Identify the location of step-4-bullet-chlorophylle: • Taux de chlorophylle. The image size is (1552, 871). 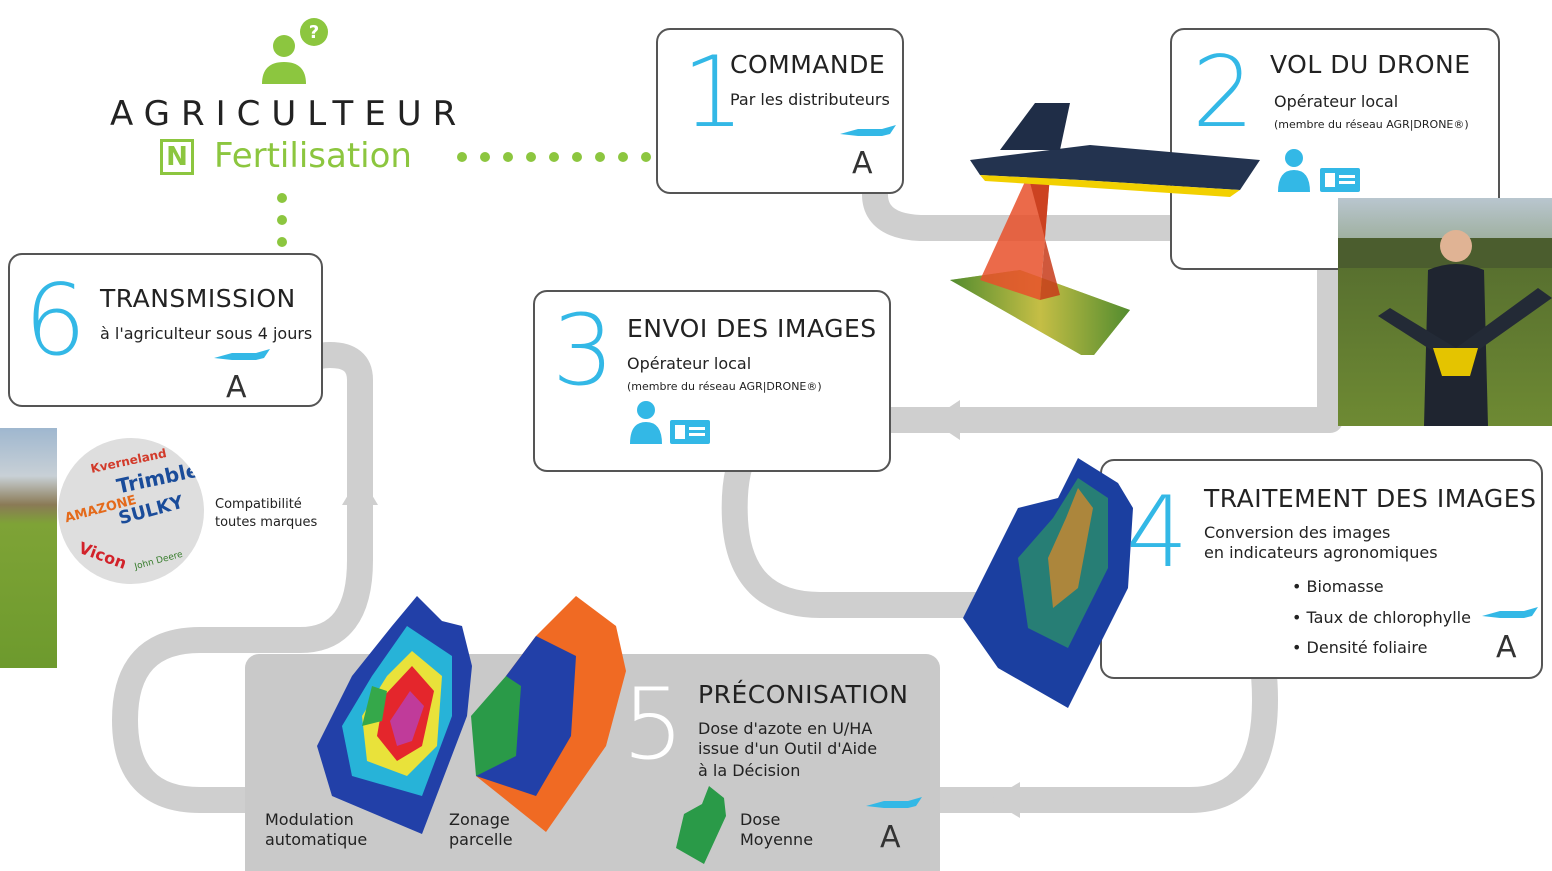
(1381, 617).